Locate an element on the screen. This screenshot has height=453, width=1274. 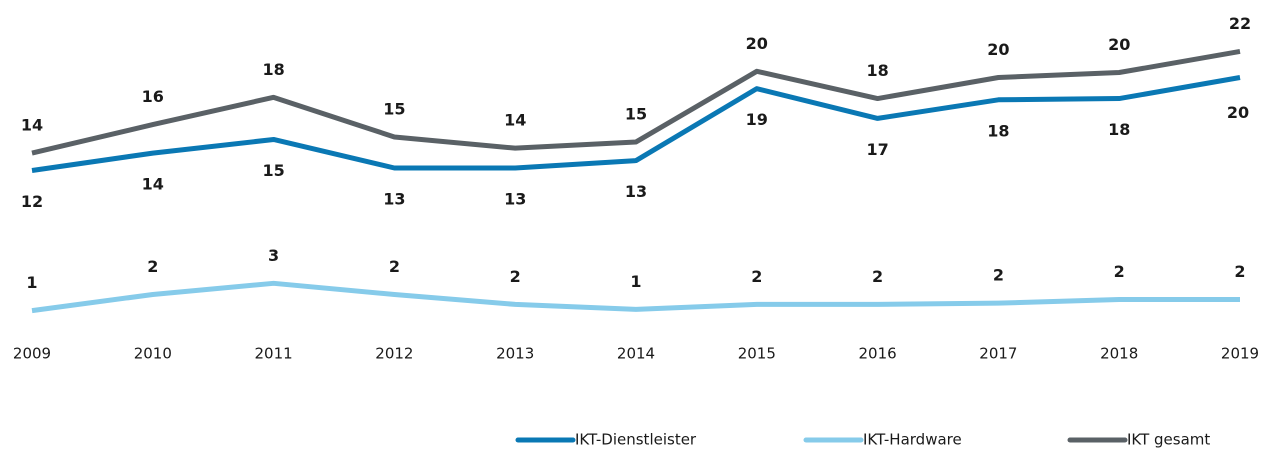
x-tick-label: 2019 is located at coordinates (1240, 354).